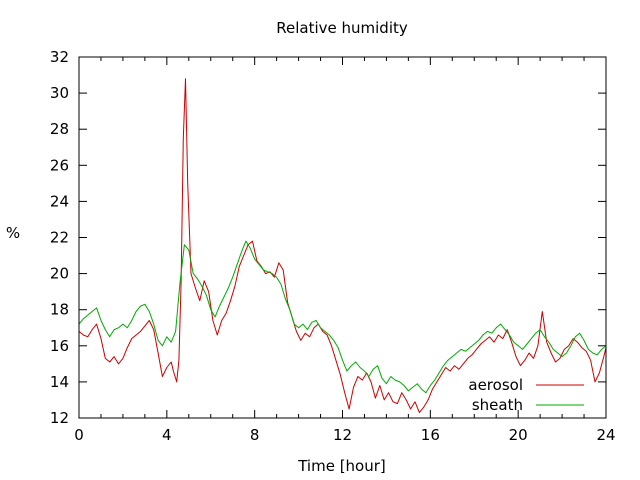 This screenshot has width=640, height=480. What do you see at coordinates (430, 435) in the screenshot?
I see `x-tick-label: 16` at bounding box center [430, 435].